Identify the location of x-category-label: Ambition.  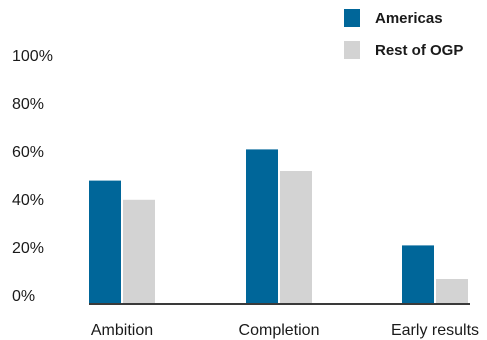
(122, 330).